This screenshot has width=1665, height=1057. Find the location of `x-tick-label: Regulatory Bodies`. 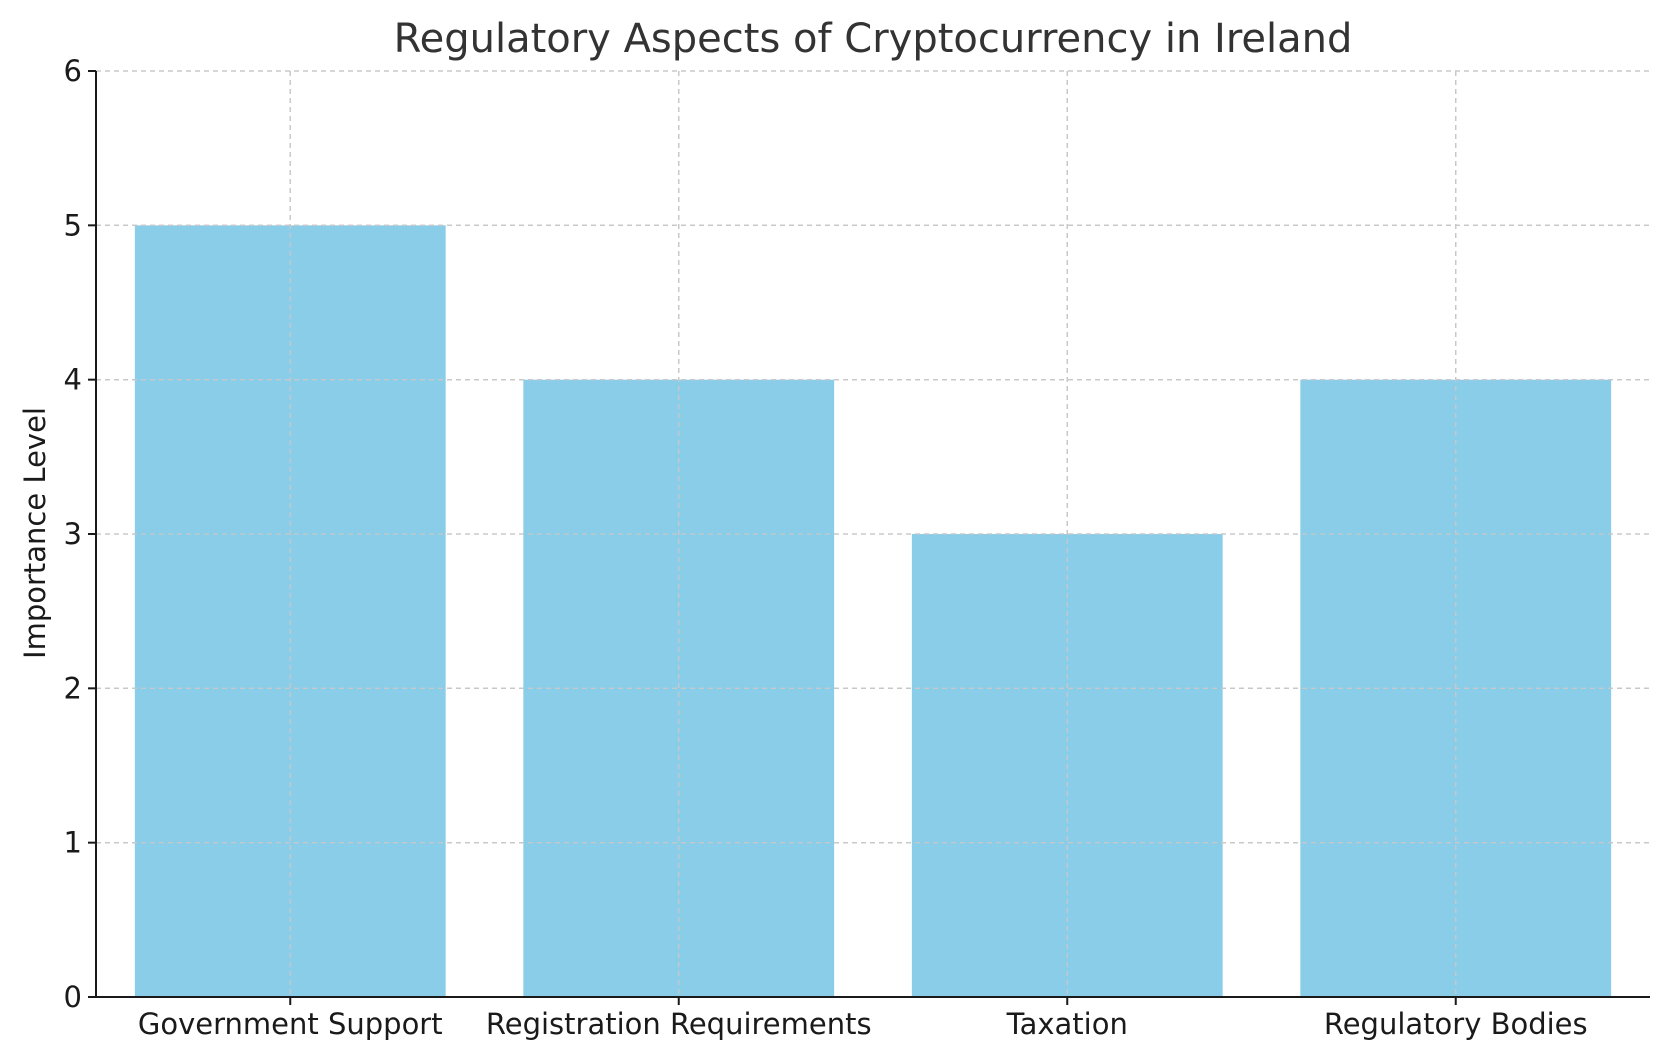

x-tick-label: Regulatory Bodies is located at coordinates (1456, 1024).